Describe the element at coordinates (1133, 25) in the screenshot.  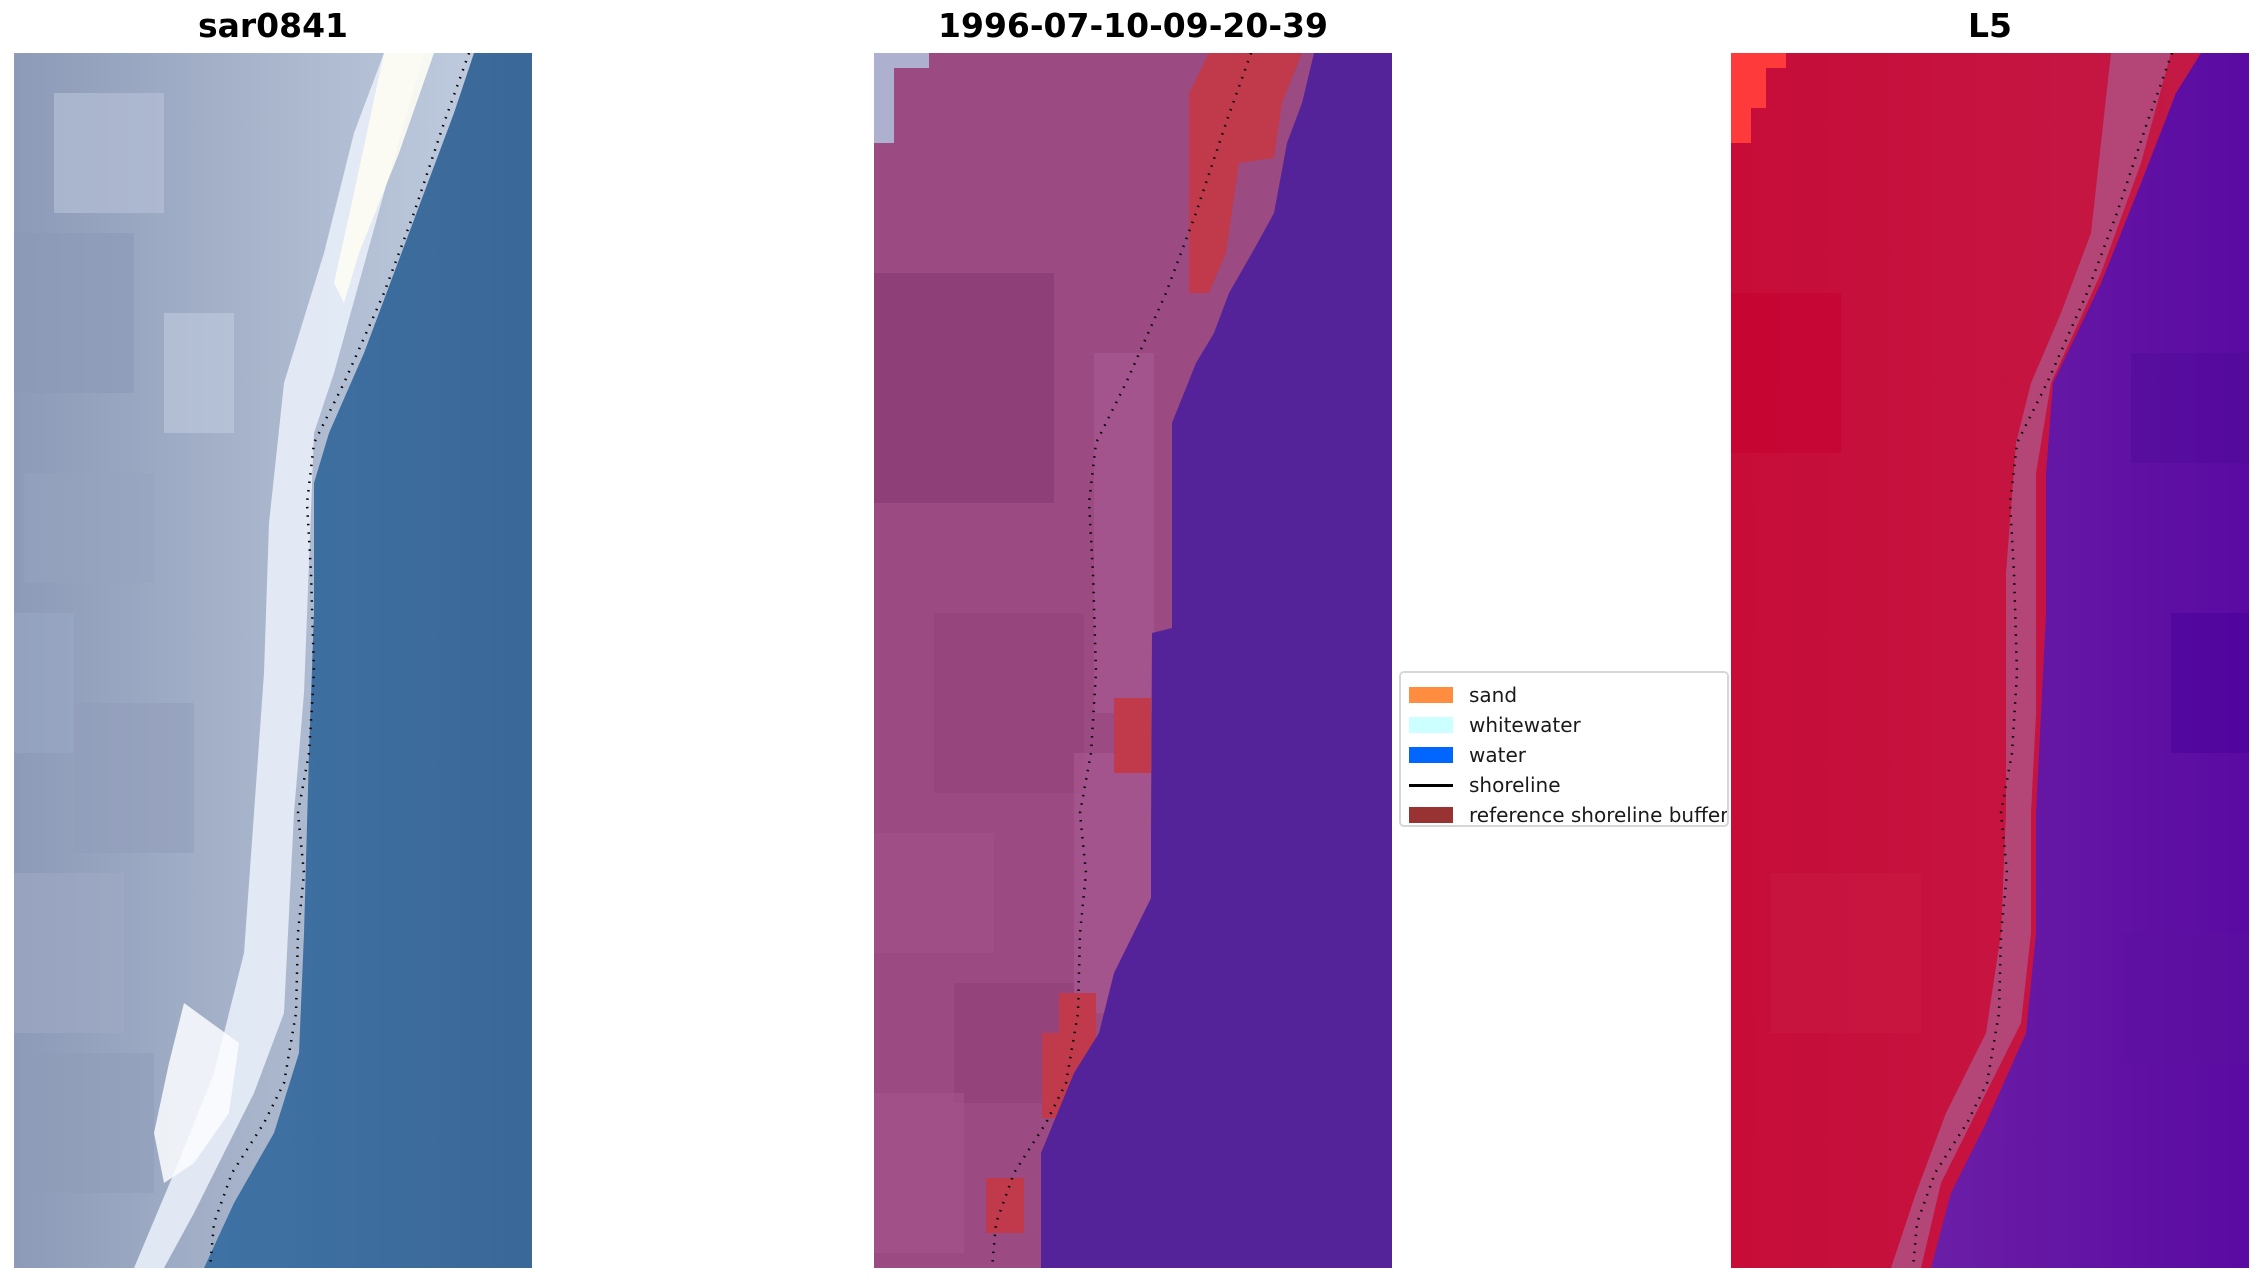
I see `panel-title-classified: 1996-07-10-09-20-39` at that location.